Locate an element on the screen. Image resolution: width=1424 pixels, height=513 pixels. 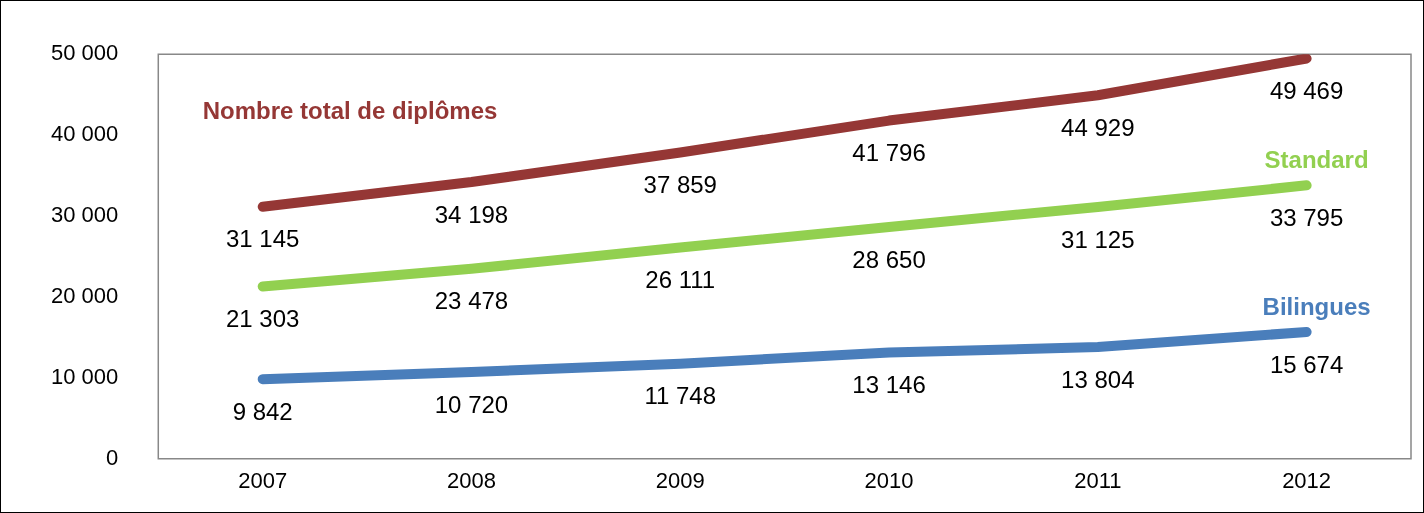
y-tick-label: 30 000 is located at coordinates (84, 215).